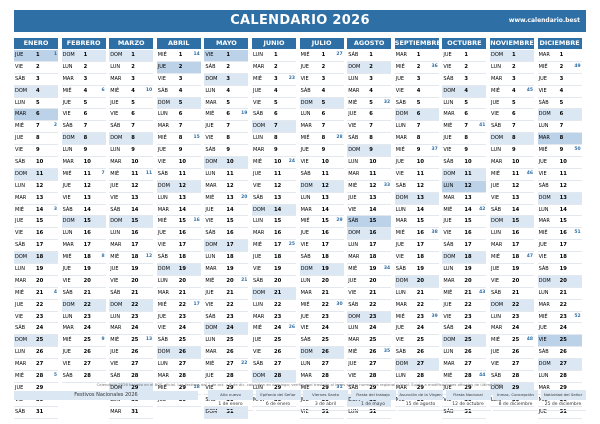 This screenshot has height=424, width=600. Describe the element at coordinates (274, 210) in the screenshot. I see `day-row: DOM 14` at that location.